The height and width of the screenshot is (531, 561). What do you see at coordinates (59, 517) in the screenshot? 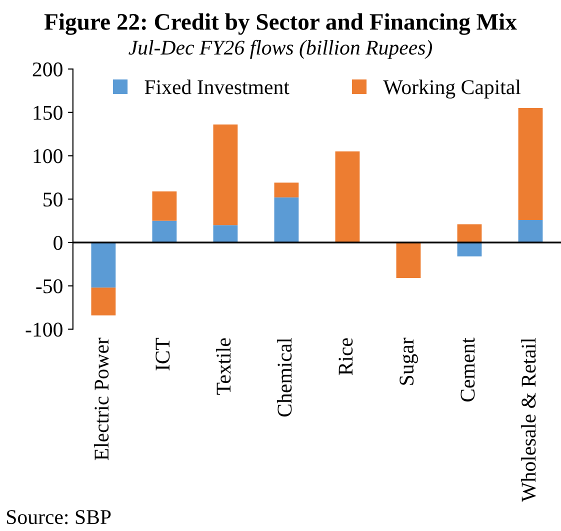
I see `source-note: Source: SBP` at bounding box center [59, 517].